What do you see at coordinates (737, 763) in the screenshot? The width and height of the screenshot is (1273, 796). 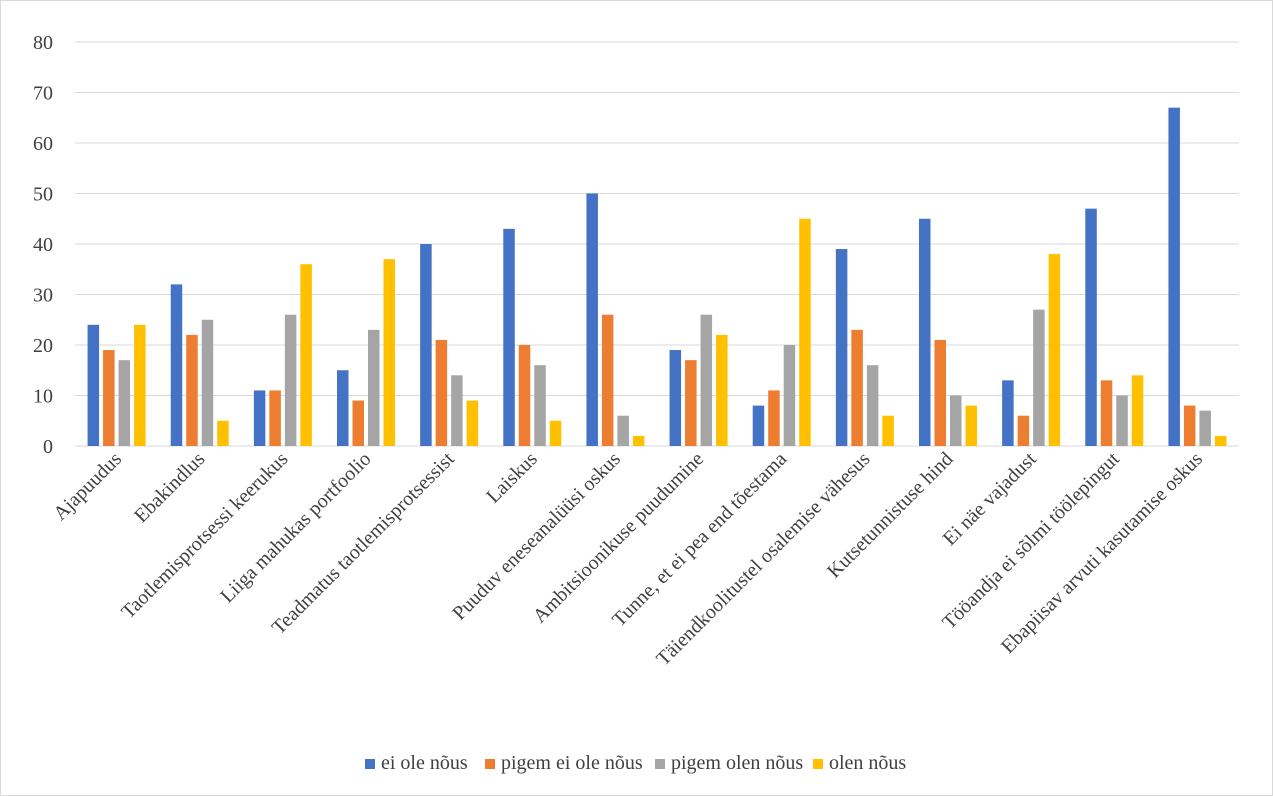 I see `legend-label: pigem olen nõus` at bounding box center [737, 763].